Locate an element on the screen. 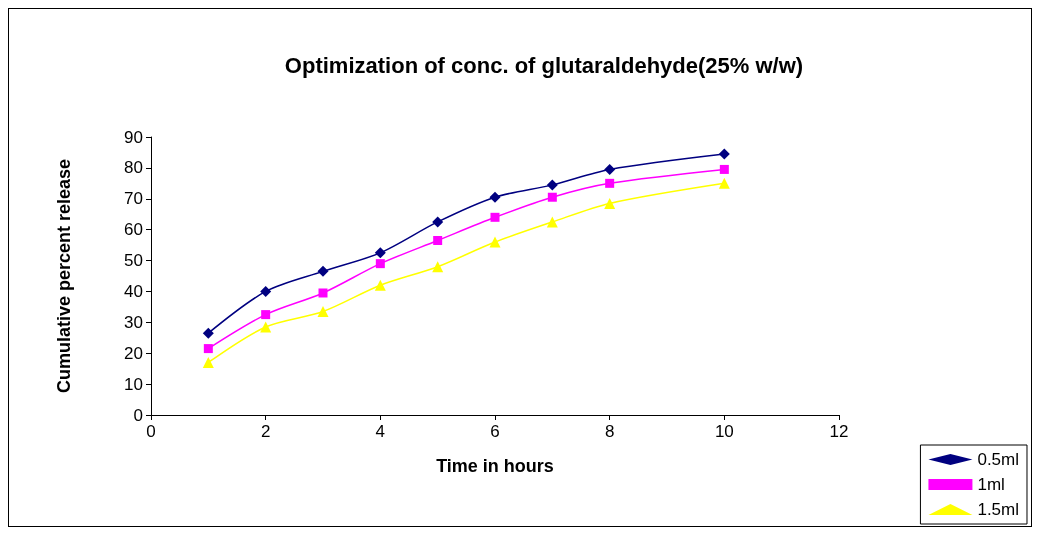  y-tick-label: 40 is located at coordinates (133, 291).